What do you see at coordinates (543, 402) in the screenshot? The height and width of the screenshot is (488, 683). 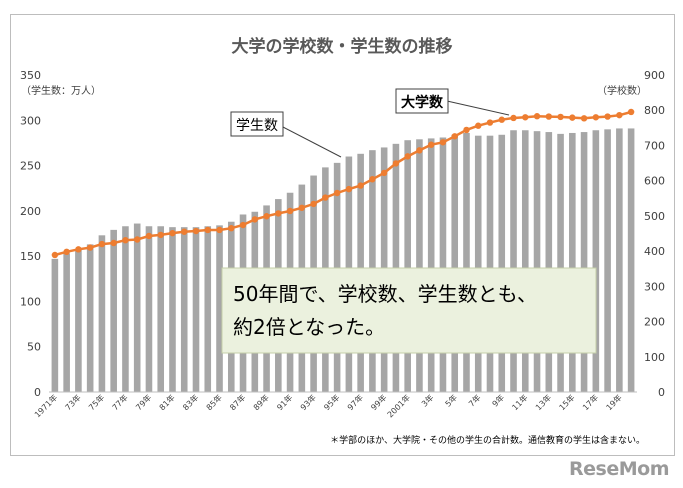 I see `x-tick-label: 13年` at bounding box center [543, 402].